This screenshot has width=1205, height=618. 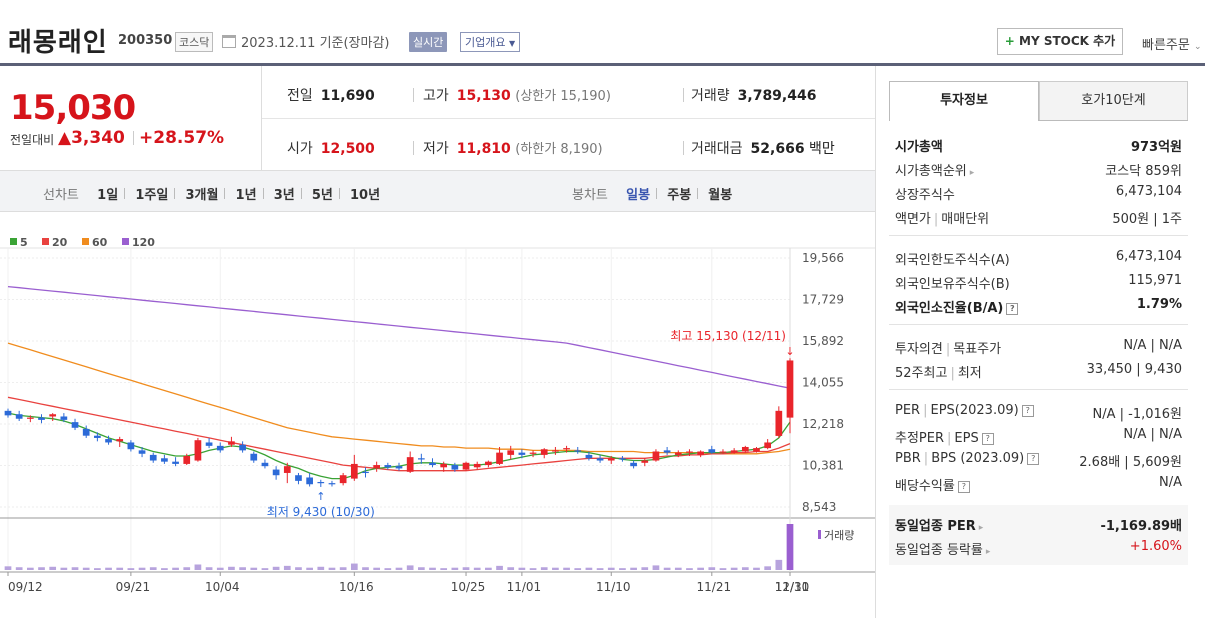 What do you see at coordinates (823, 383) in the screenshot?
I see `y-tick-label: 14,055` at bounding box center [823, 383].